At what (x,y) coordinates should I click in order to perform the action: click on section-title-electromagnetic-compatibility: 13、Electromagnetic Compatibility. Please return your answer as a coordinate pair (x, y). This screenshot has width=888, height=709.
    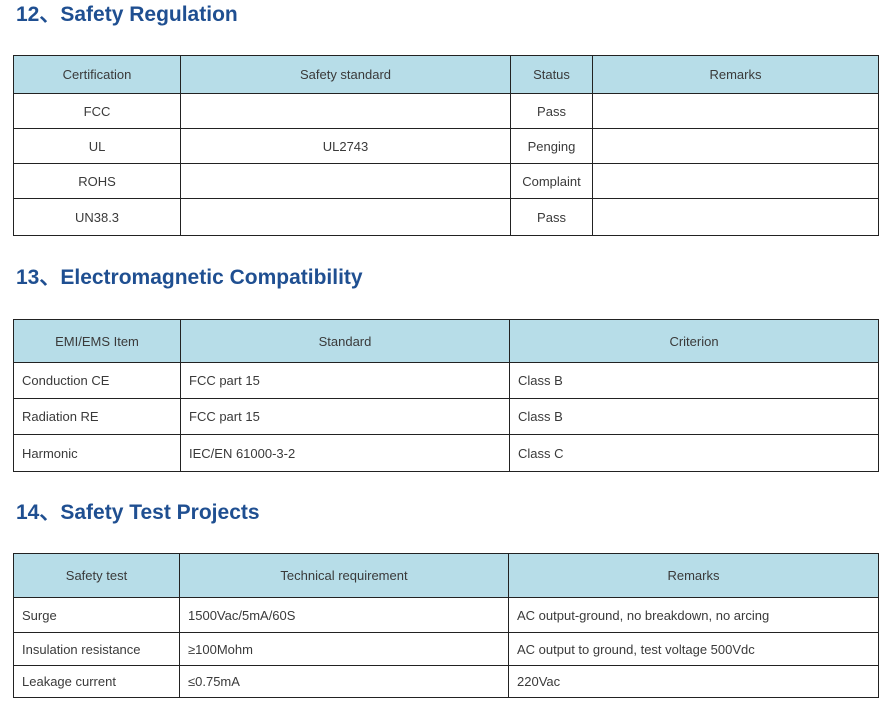
    Looking at the image, I should click on (189, 277).